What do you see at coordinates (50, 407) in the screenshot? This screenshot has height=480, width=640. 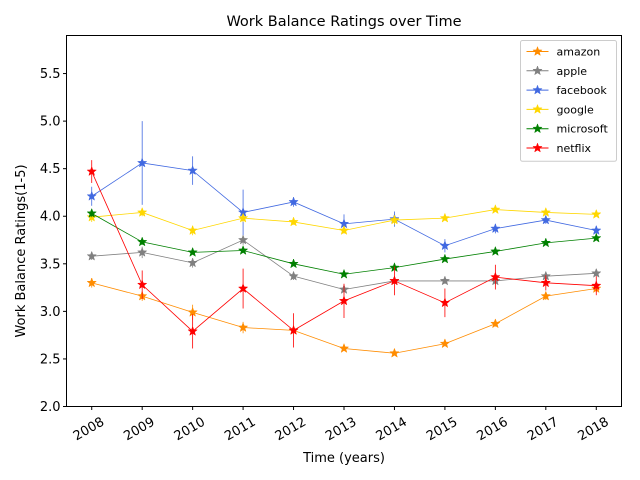 I see `y-tick-label: 2.0` at bounding box center [50, 407].